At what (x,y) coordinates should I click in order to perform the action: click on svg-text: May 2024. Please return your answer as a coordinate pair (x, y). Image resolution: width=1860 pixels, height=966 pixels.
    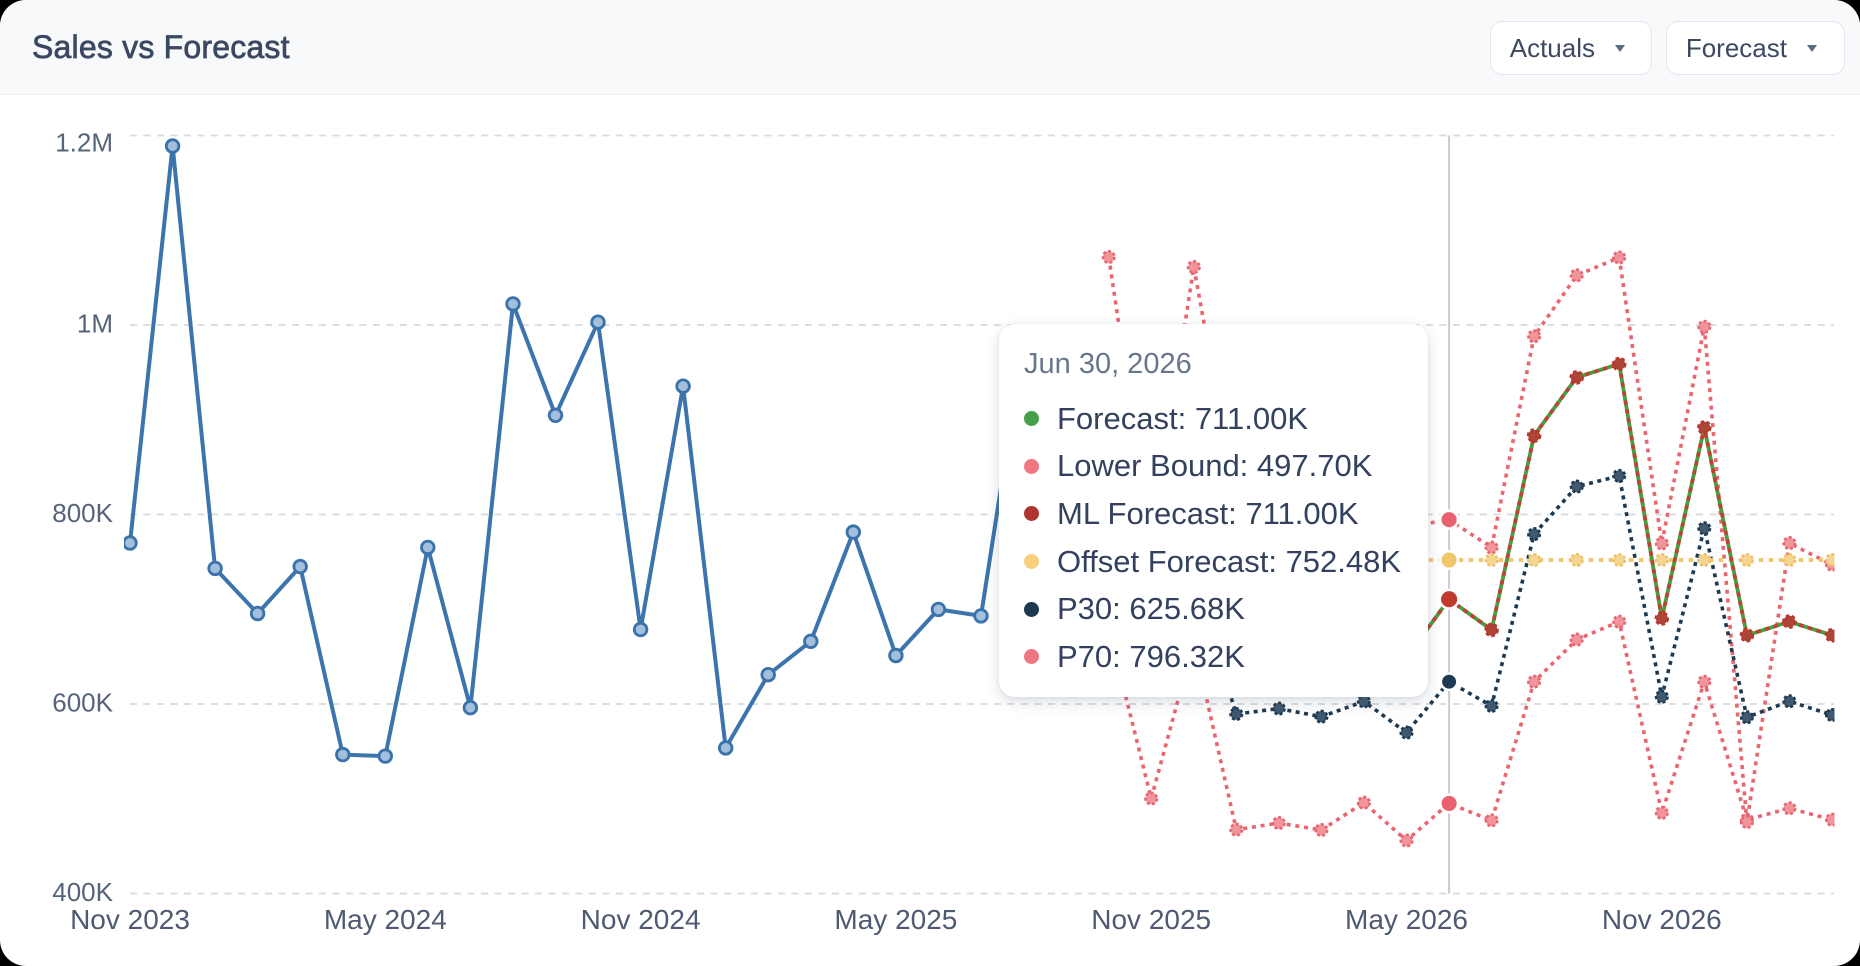
    Looking at the image, I should click on (385, 919).